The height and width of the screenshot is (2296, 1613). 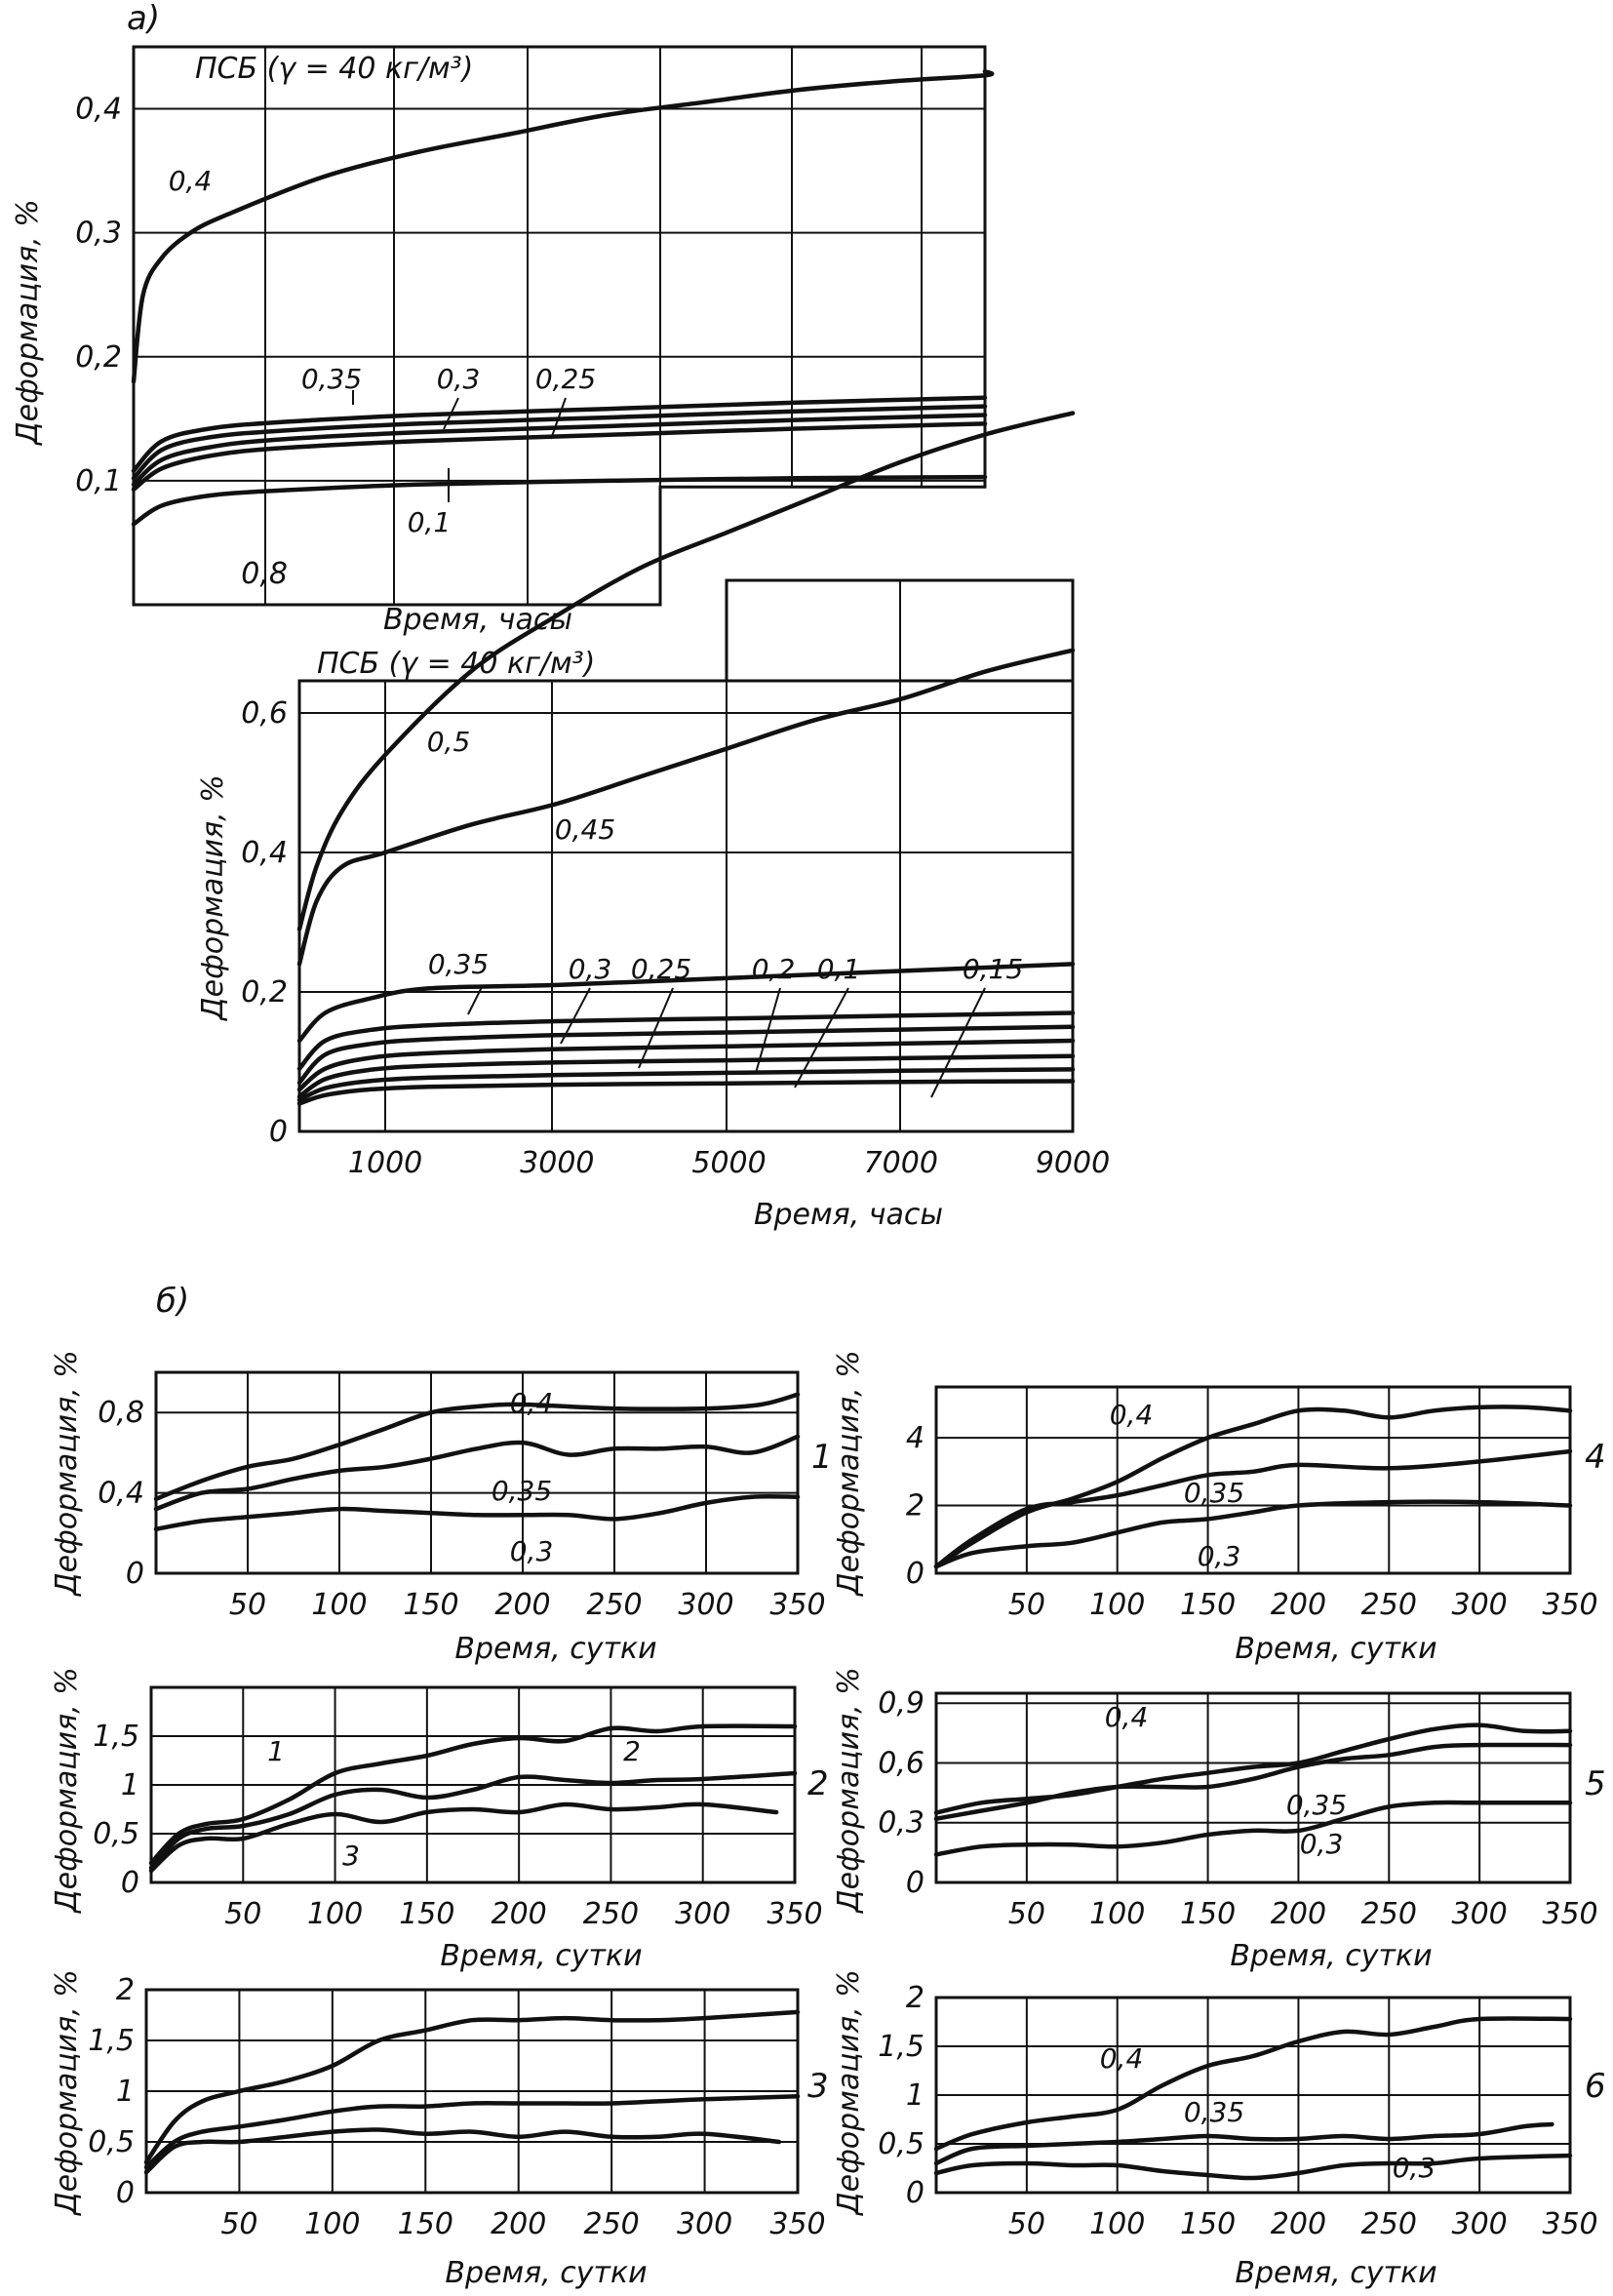 I want to click on series-label: 0,45, so click(x=585, y=829).